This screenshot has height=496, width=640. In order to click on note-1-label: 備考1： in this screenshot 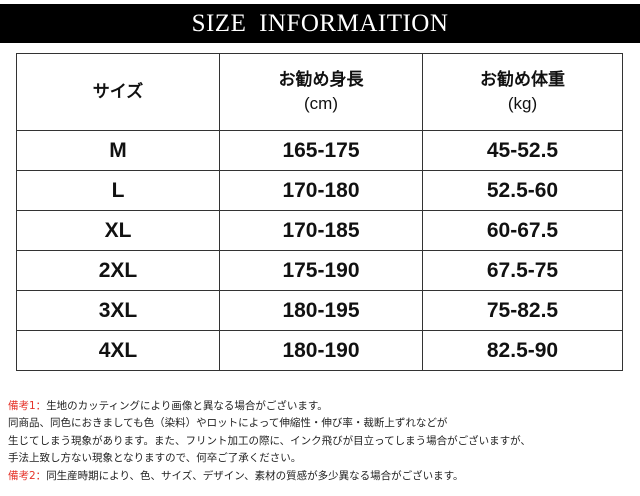, I will do `click(27, 406)`.